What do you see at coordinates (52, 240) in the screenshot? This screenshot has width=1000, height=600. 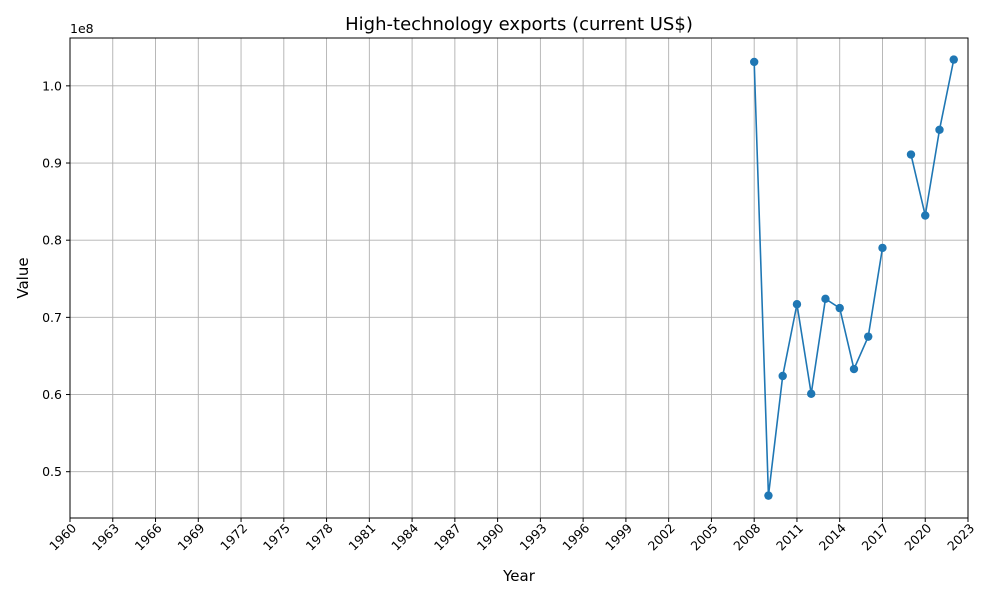 I see `y-tick-label: 0.8` at bounding box center [52, 240].